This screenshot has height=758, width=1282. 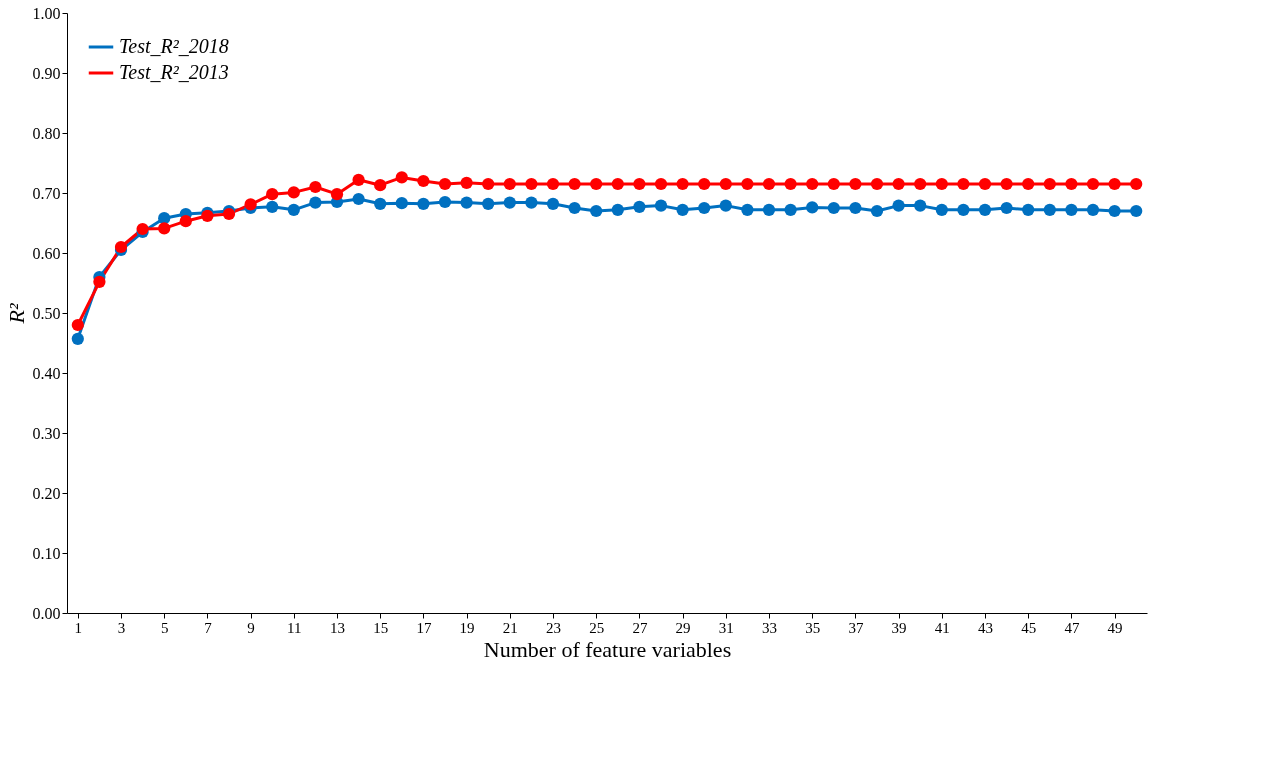 What do you see at coordinates (174, 46) in the screenshot?
I see `legend-label: Test_R²_2018` at bounding box center [174, 46].